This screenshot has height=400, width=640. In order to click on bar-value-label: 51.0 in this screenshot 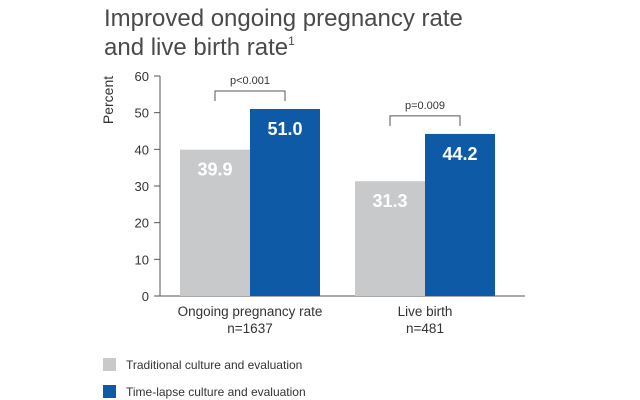, I will do `click(284, 129)`.